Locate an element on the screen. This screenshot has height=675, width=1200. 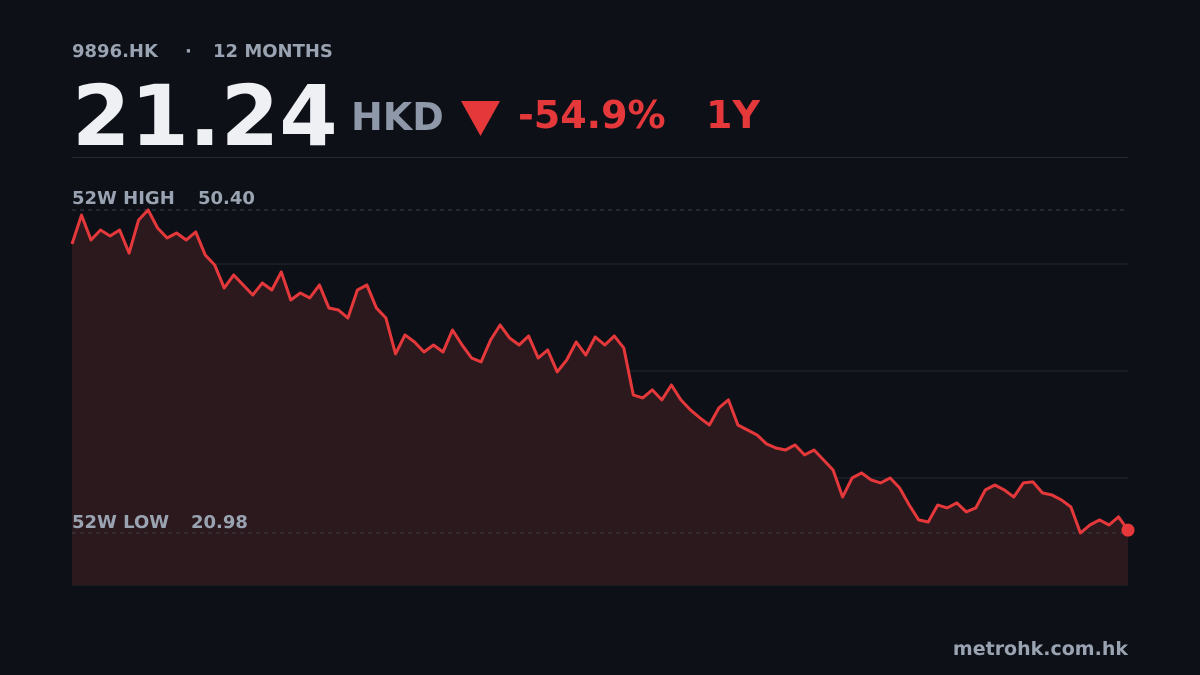
price: 21.24 is located at coordinates (205, 116).